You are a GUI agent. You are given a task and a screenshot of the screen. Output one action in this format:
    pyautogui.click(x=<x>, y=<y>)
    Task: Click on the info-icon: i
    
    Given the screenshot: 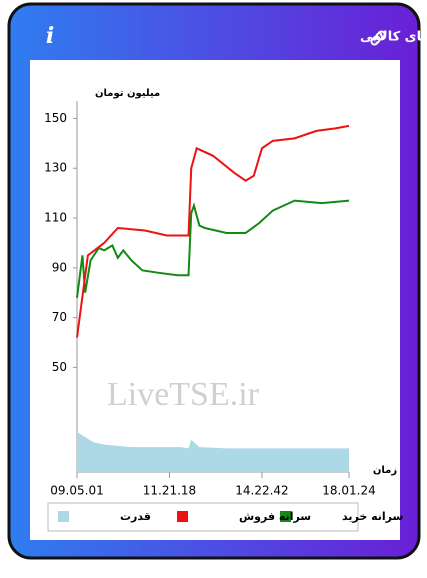 What is the action you would take?
    pyautogui.click(x=50, y=36)
    